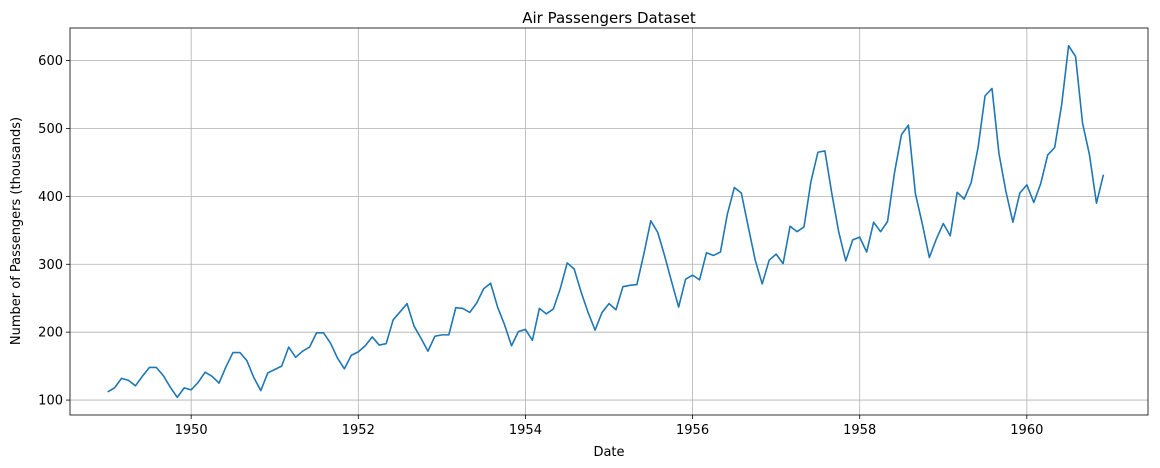  I want to click on chart-title: Air Passengers Dataset, so click(609, 18).